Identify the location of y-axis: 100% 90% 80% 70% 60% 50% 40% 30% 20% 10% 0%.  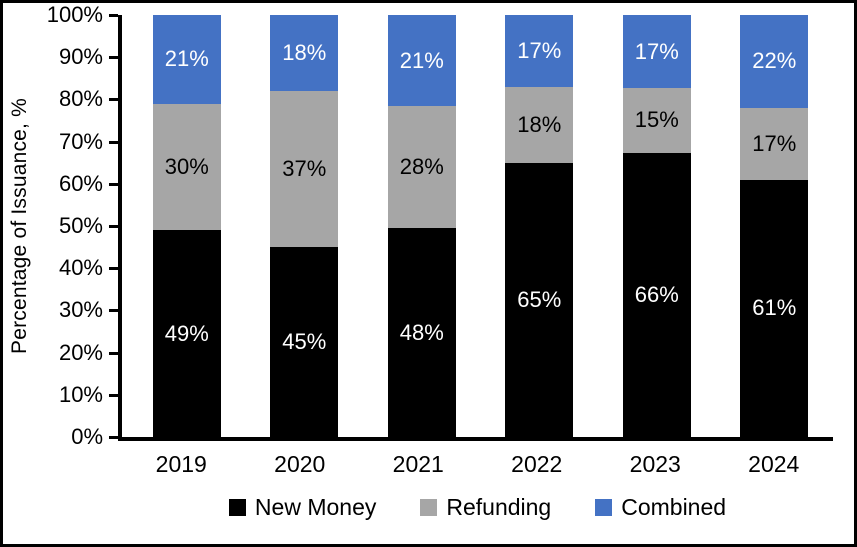
(60, 226).